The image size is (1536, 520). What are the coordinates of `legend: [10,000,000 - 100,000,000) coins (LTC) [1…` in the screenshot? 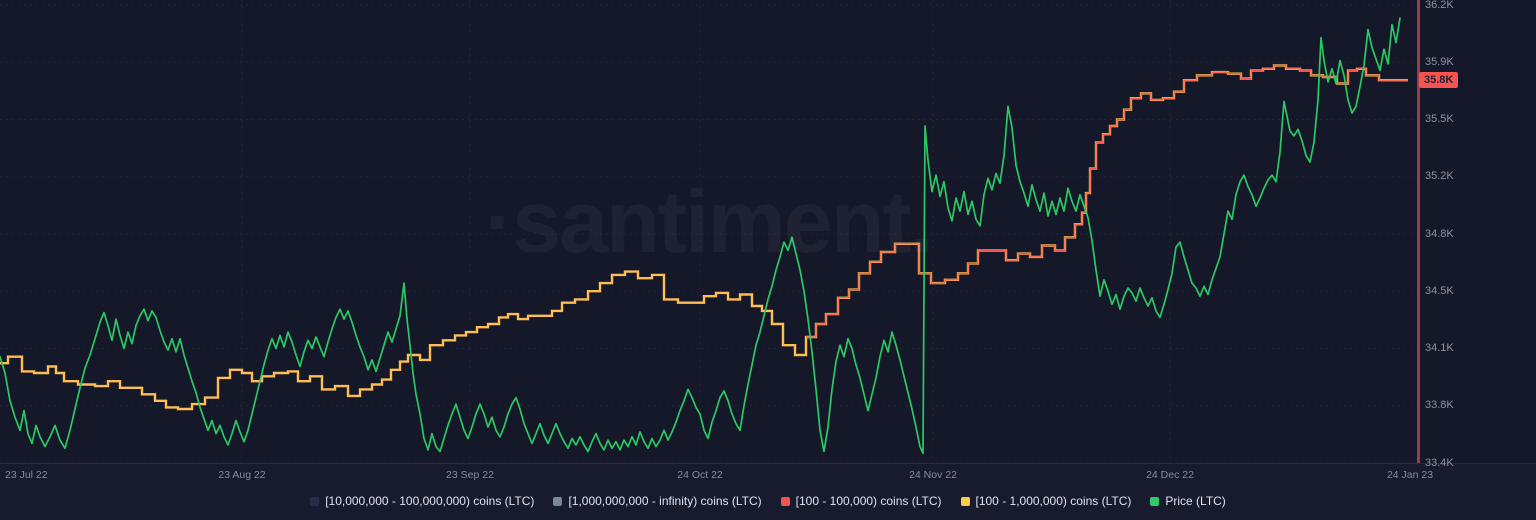 It's located at (768, 501).